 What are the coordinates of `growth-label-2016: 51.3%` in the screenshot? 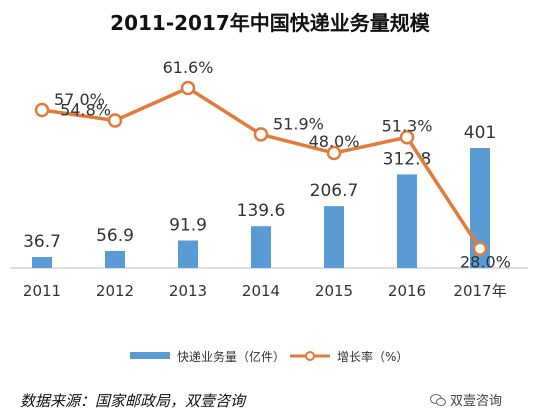 It's located at (407, 125).